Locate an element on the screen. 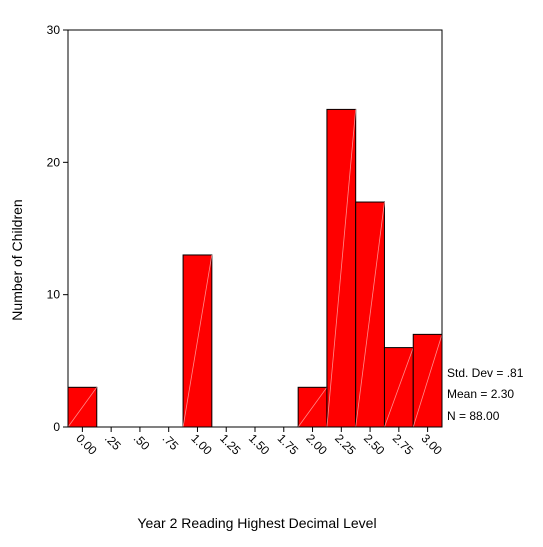  x-axis-title: Year 2 Reading Highest Decimal Level is located at coordinates (256, 523).